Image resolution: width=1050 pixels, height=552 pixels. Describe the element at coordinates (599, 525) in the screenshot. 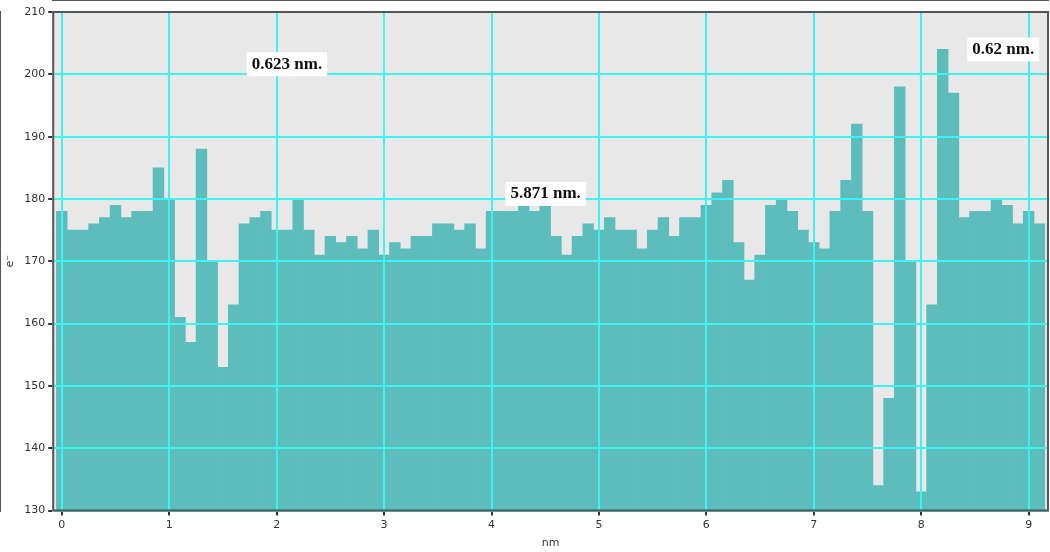

I see `x-tick-label: 5` at that location.